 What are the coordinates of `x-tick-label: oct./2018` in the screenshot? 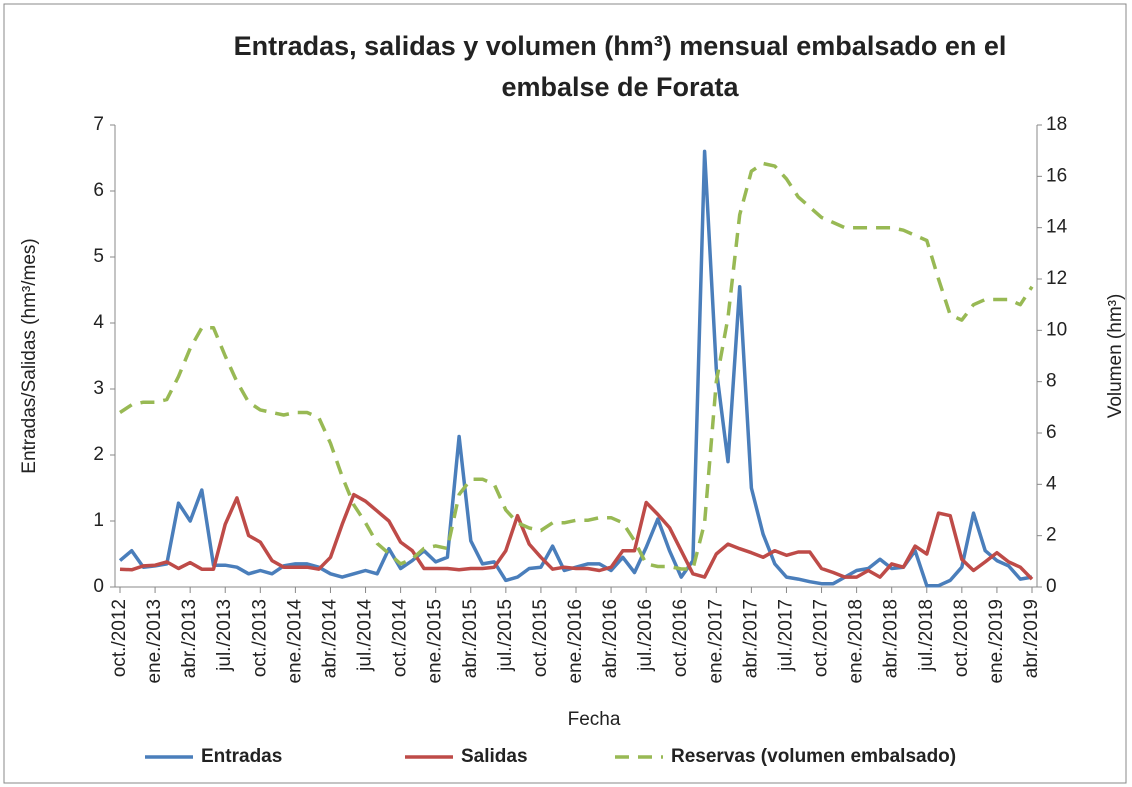 It's located at (961, 638).